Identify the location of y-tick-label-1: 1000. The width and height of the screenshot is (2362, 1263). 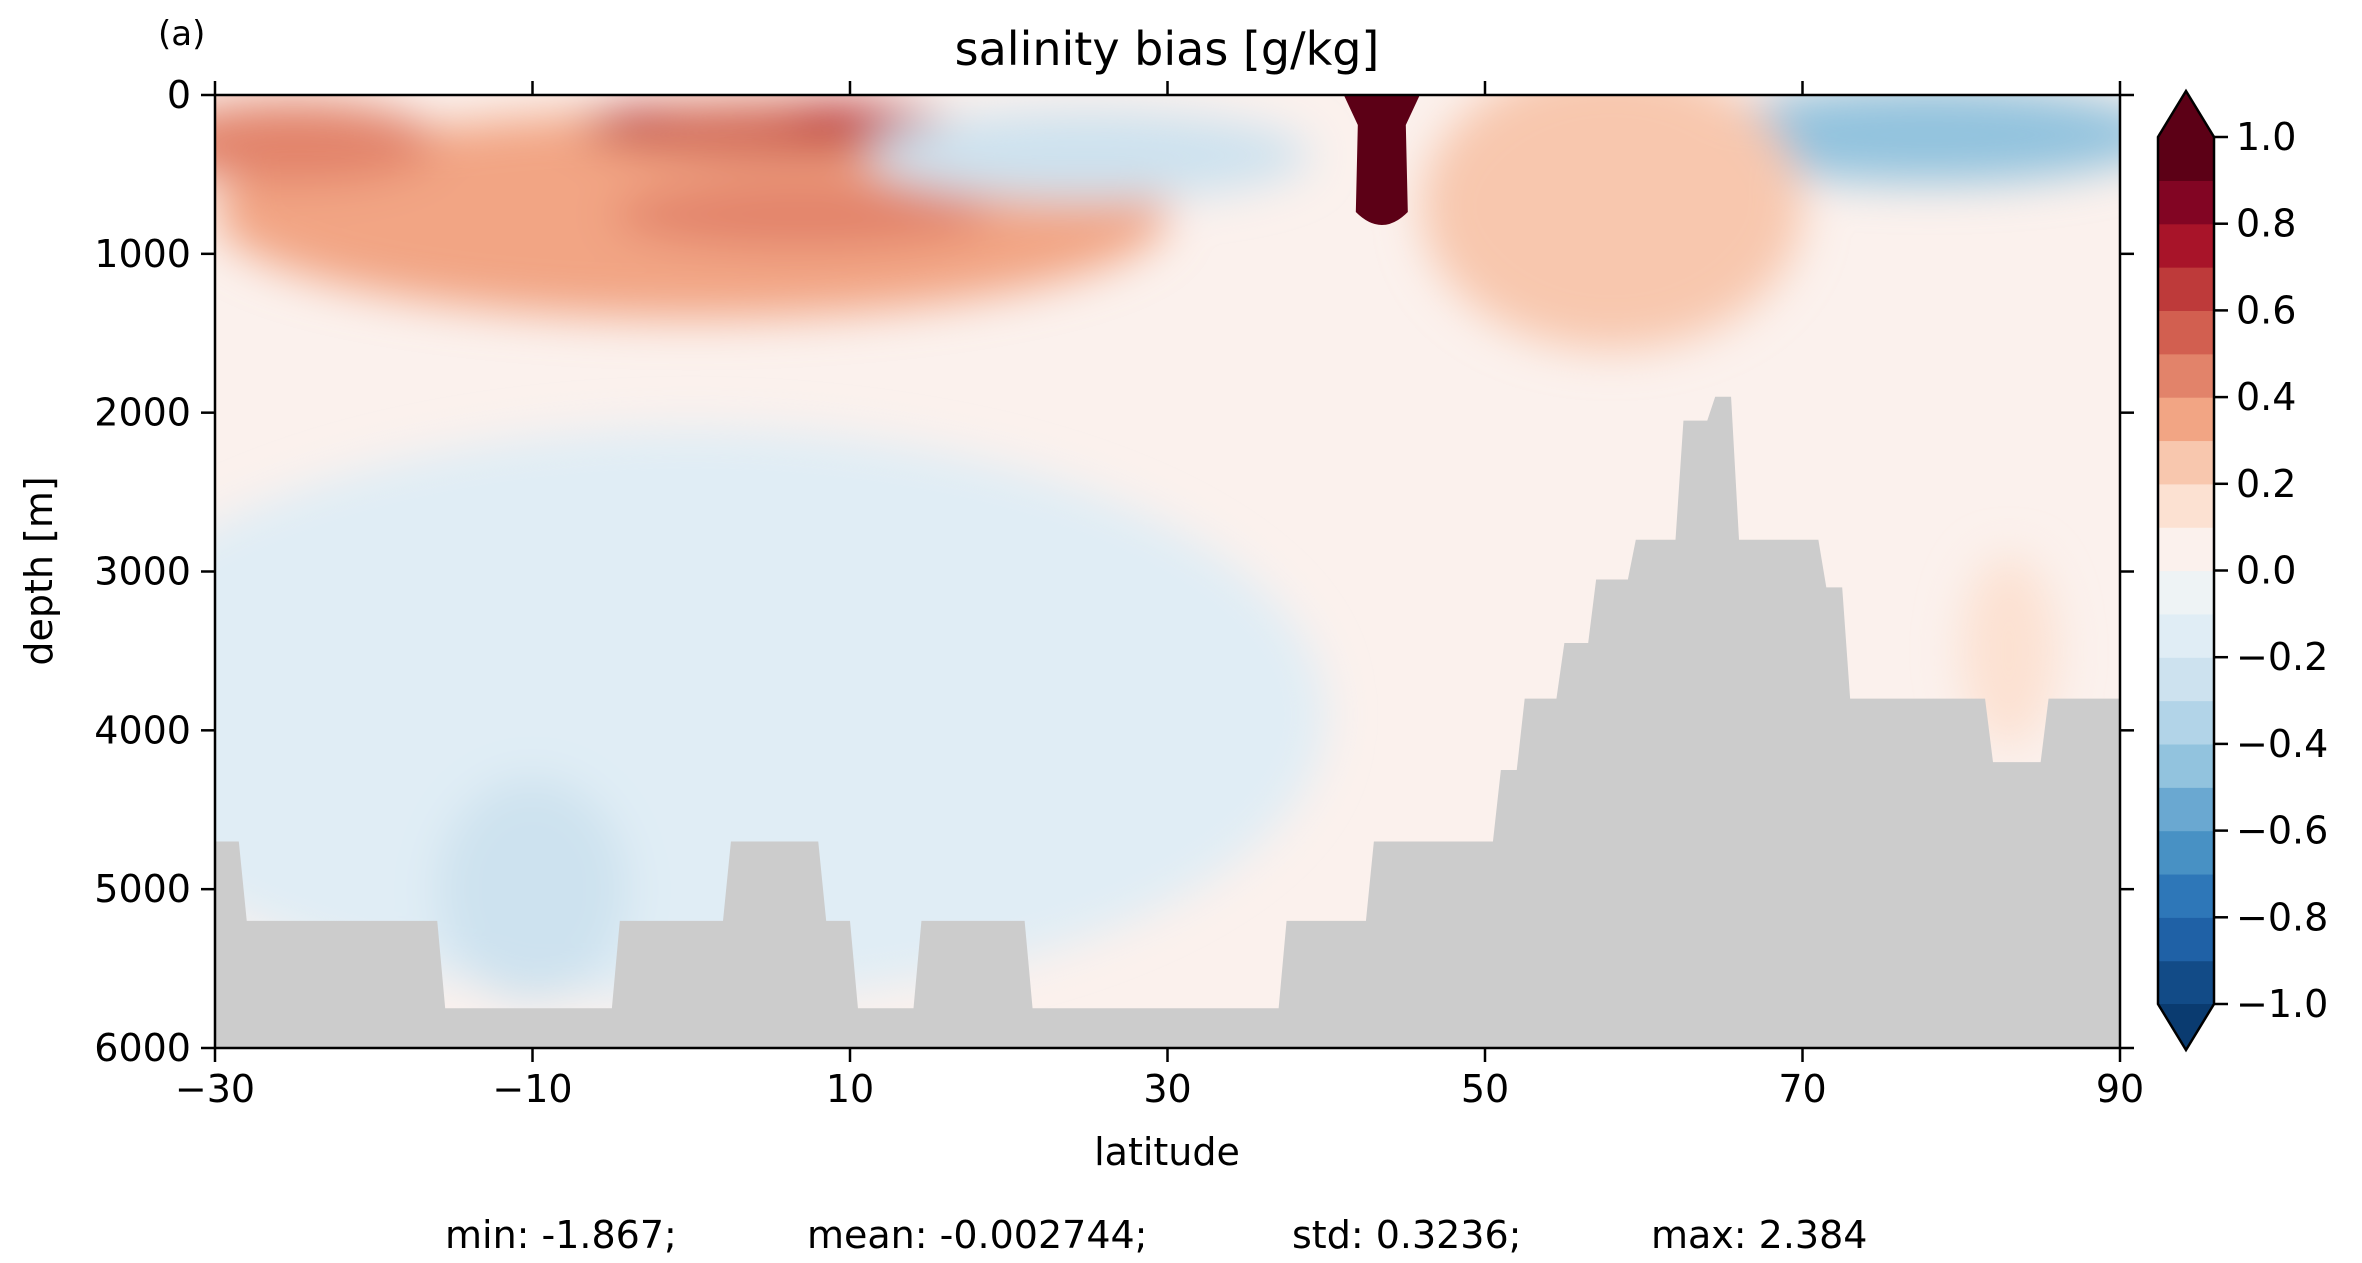
(142, 254).